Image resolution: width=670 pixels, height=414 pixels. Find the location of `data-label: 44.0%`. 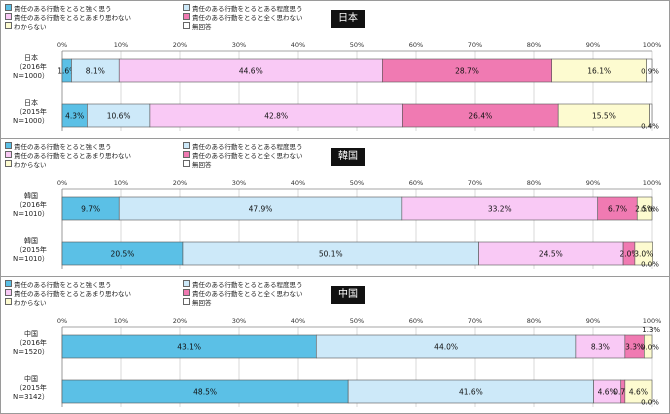

data-label: 44.0% is located at coordinates (446, 347).